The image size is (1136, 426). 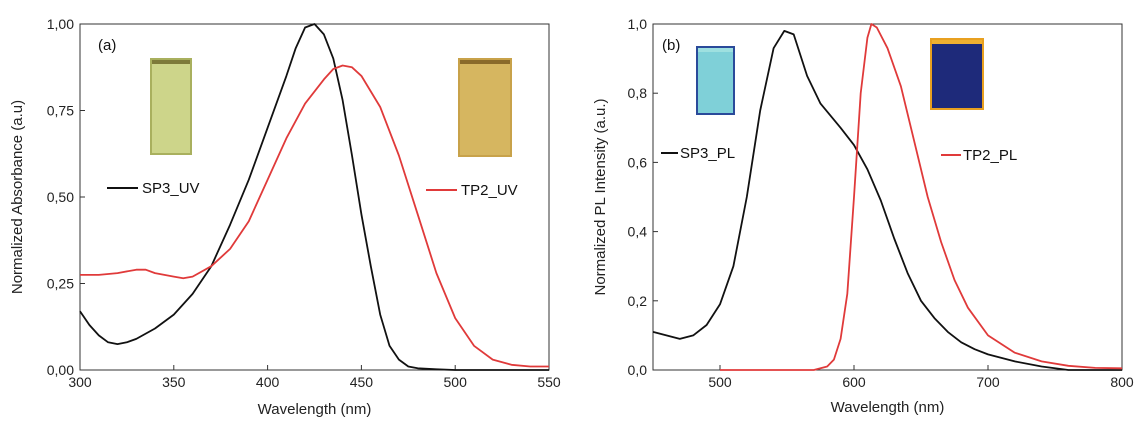 I want to click on y-tick-label: 0,6, so click(x=638, y=162).